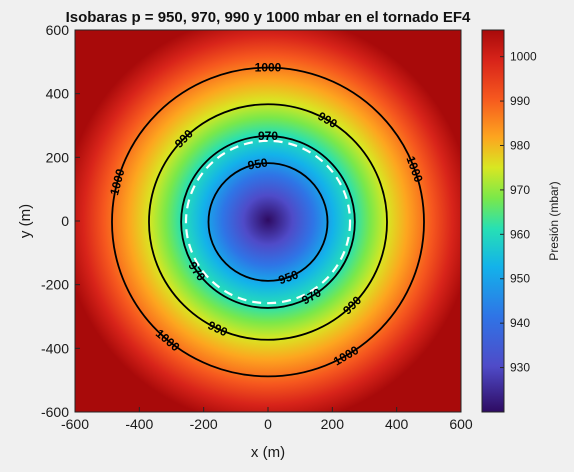 The height and width of the screenshot is (472, 574). What do you see at coordinates (520, 190) in the screenshot?
I see `colorbar-tick-label: 970` at bounding box center [520, 190].